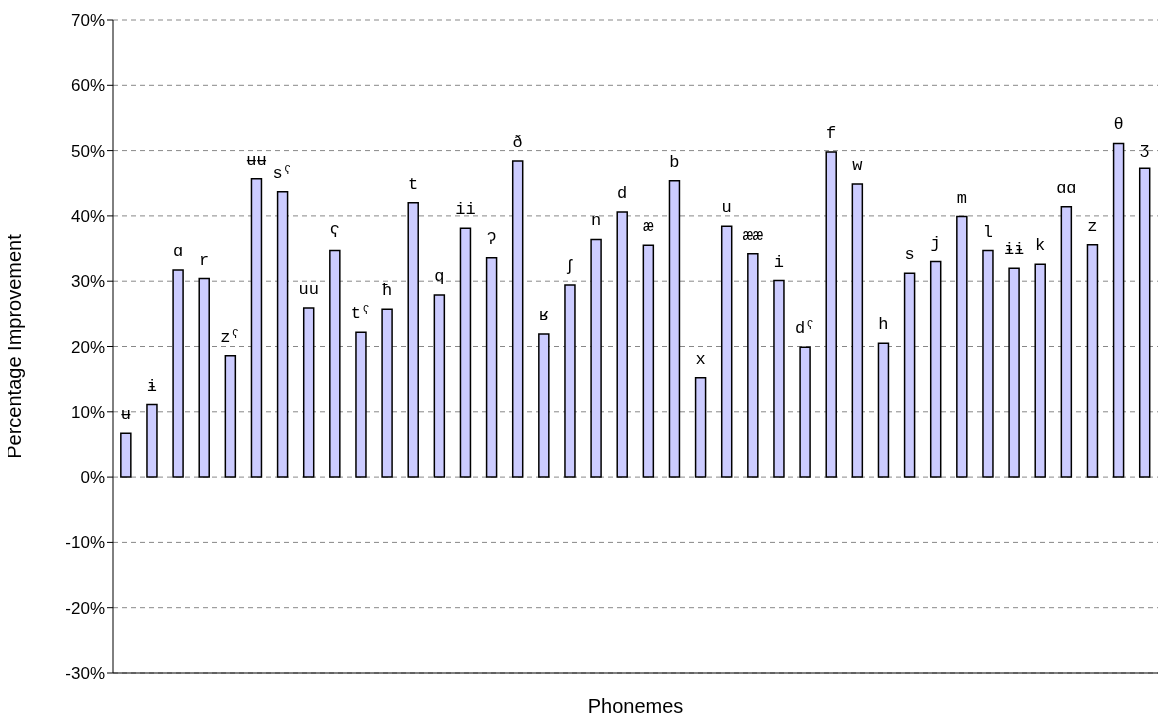  I want to click on x-tick-label: q, so click(439, 276).